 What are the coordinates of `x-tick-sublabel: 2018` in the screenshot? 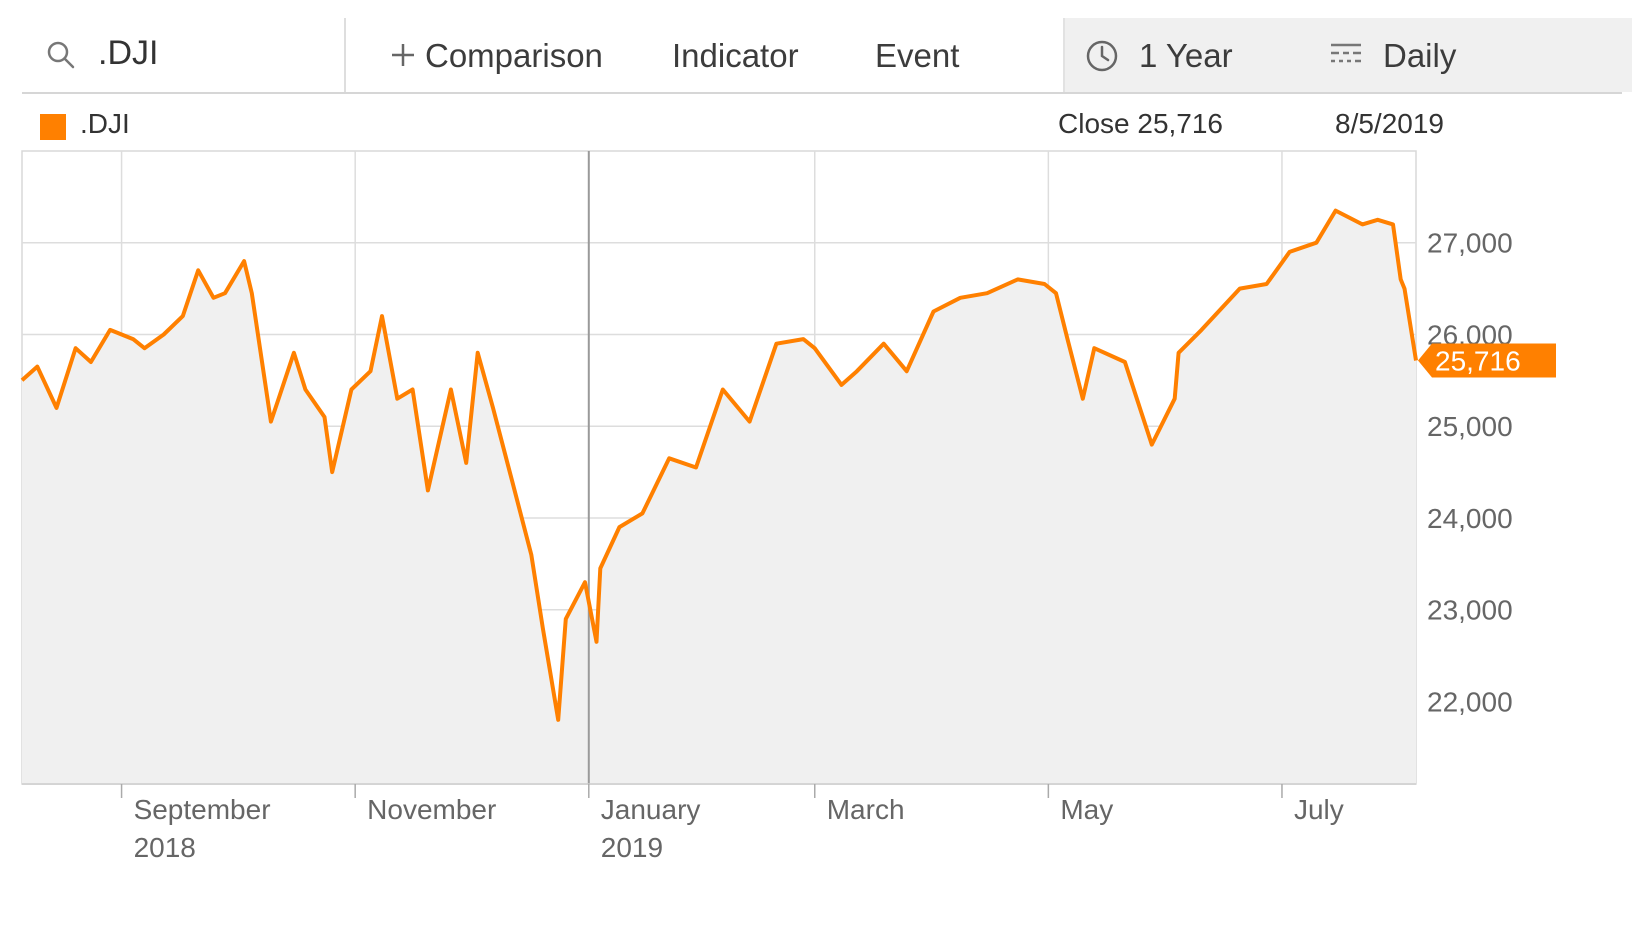 It's located at (165, 847).